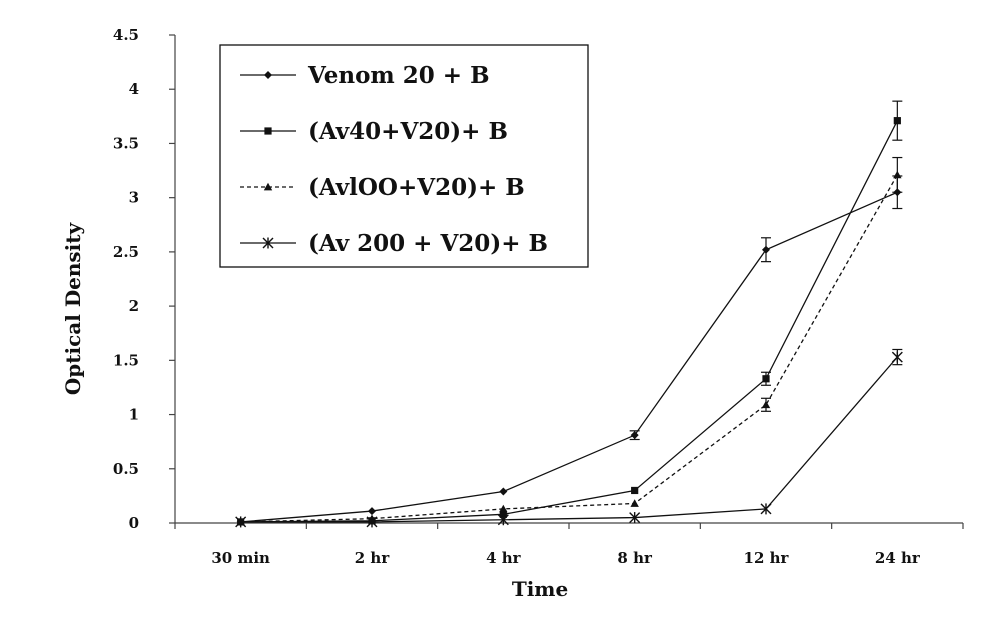 This screenshot has width=1000, height=629. What do you see at coordinates (240, 558) in the screenshot?
I see `x-tick-label: 30 min` at bounding box center [240, 558].